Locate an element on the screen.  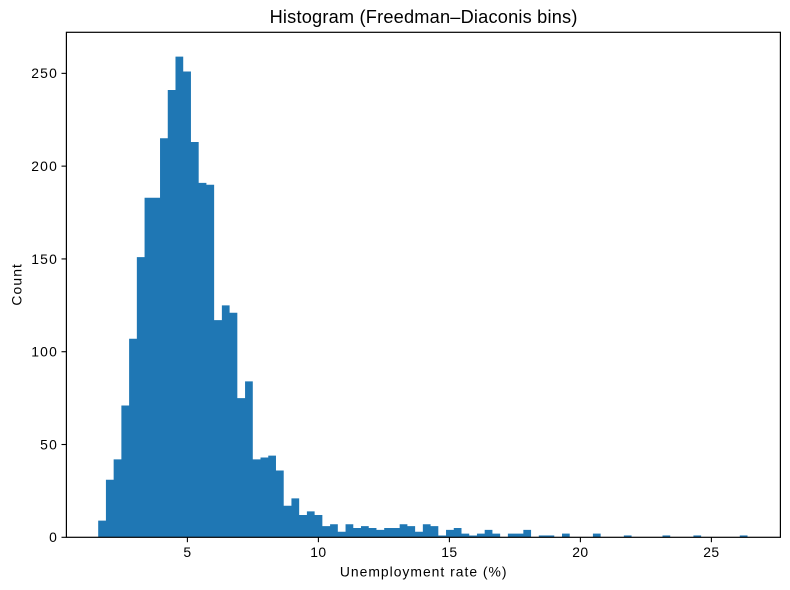
svg-text: 15 is located at coordinates (449, 552).